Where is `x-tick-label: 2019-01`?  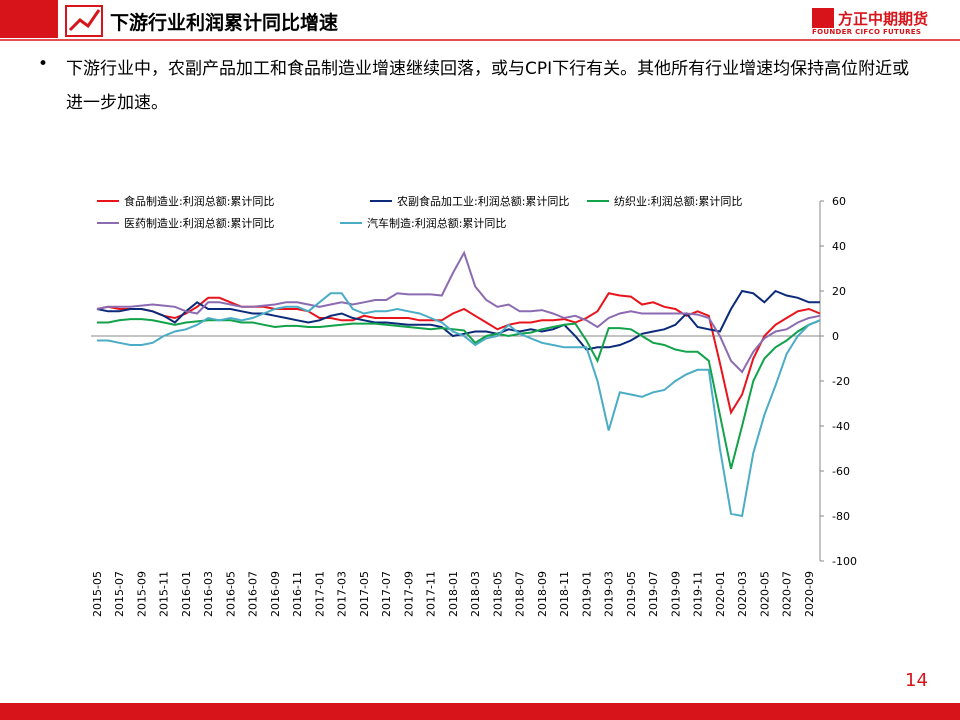 x-tick-label: 2019-01 is located at coordinates (586, 594).